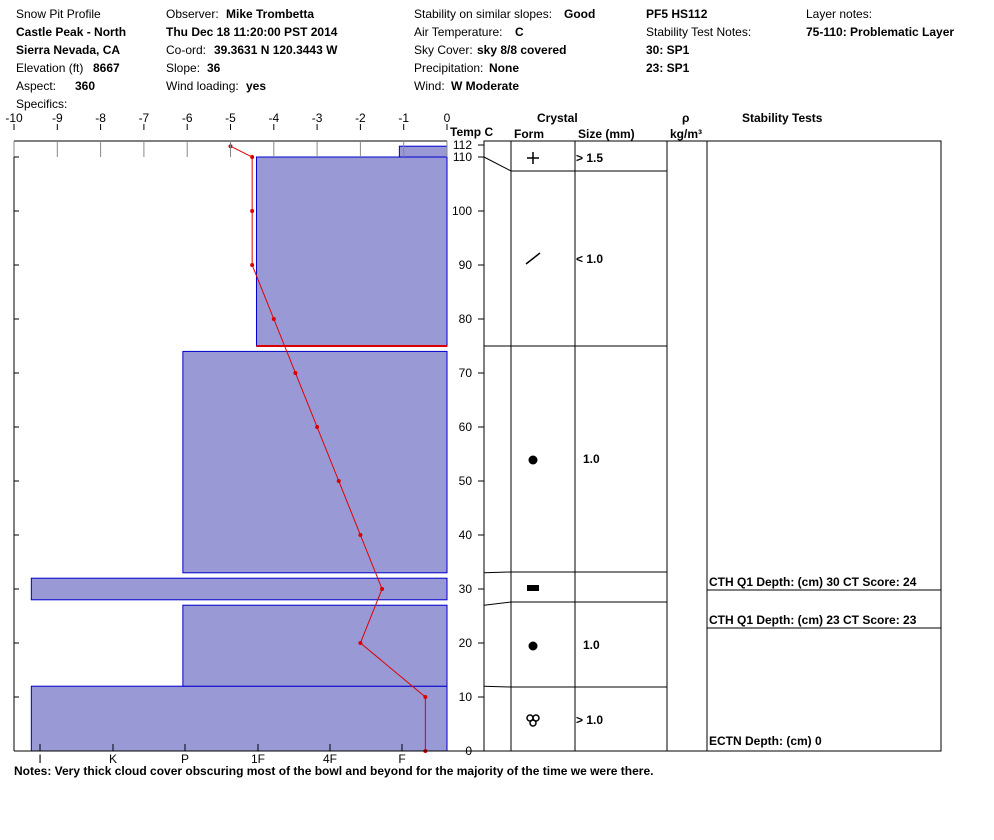 The width and height of the screenshot is (994, 840). What do you see at coordinates (258, 759) in the screenshot?
I see `hardness-tick-label-3: 1F` at bounding box center [258, 759].